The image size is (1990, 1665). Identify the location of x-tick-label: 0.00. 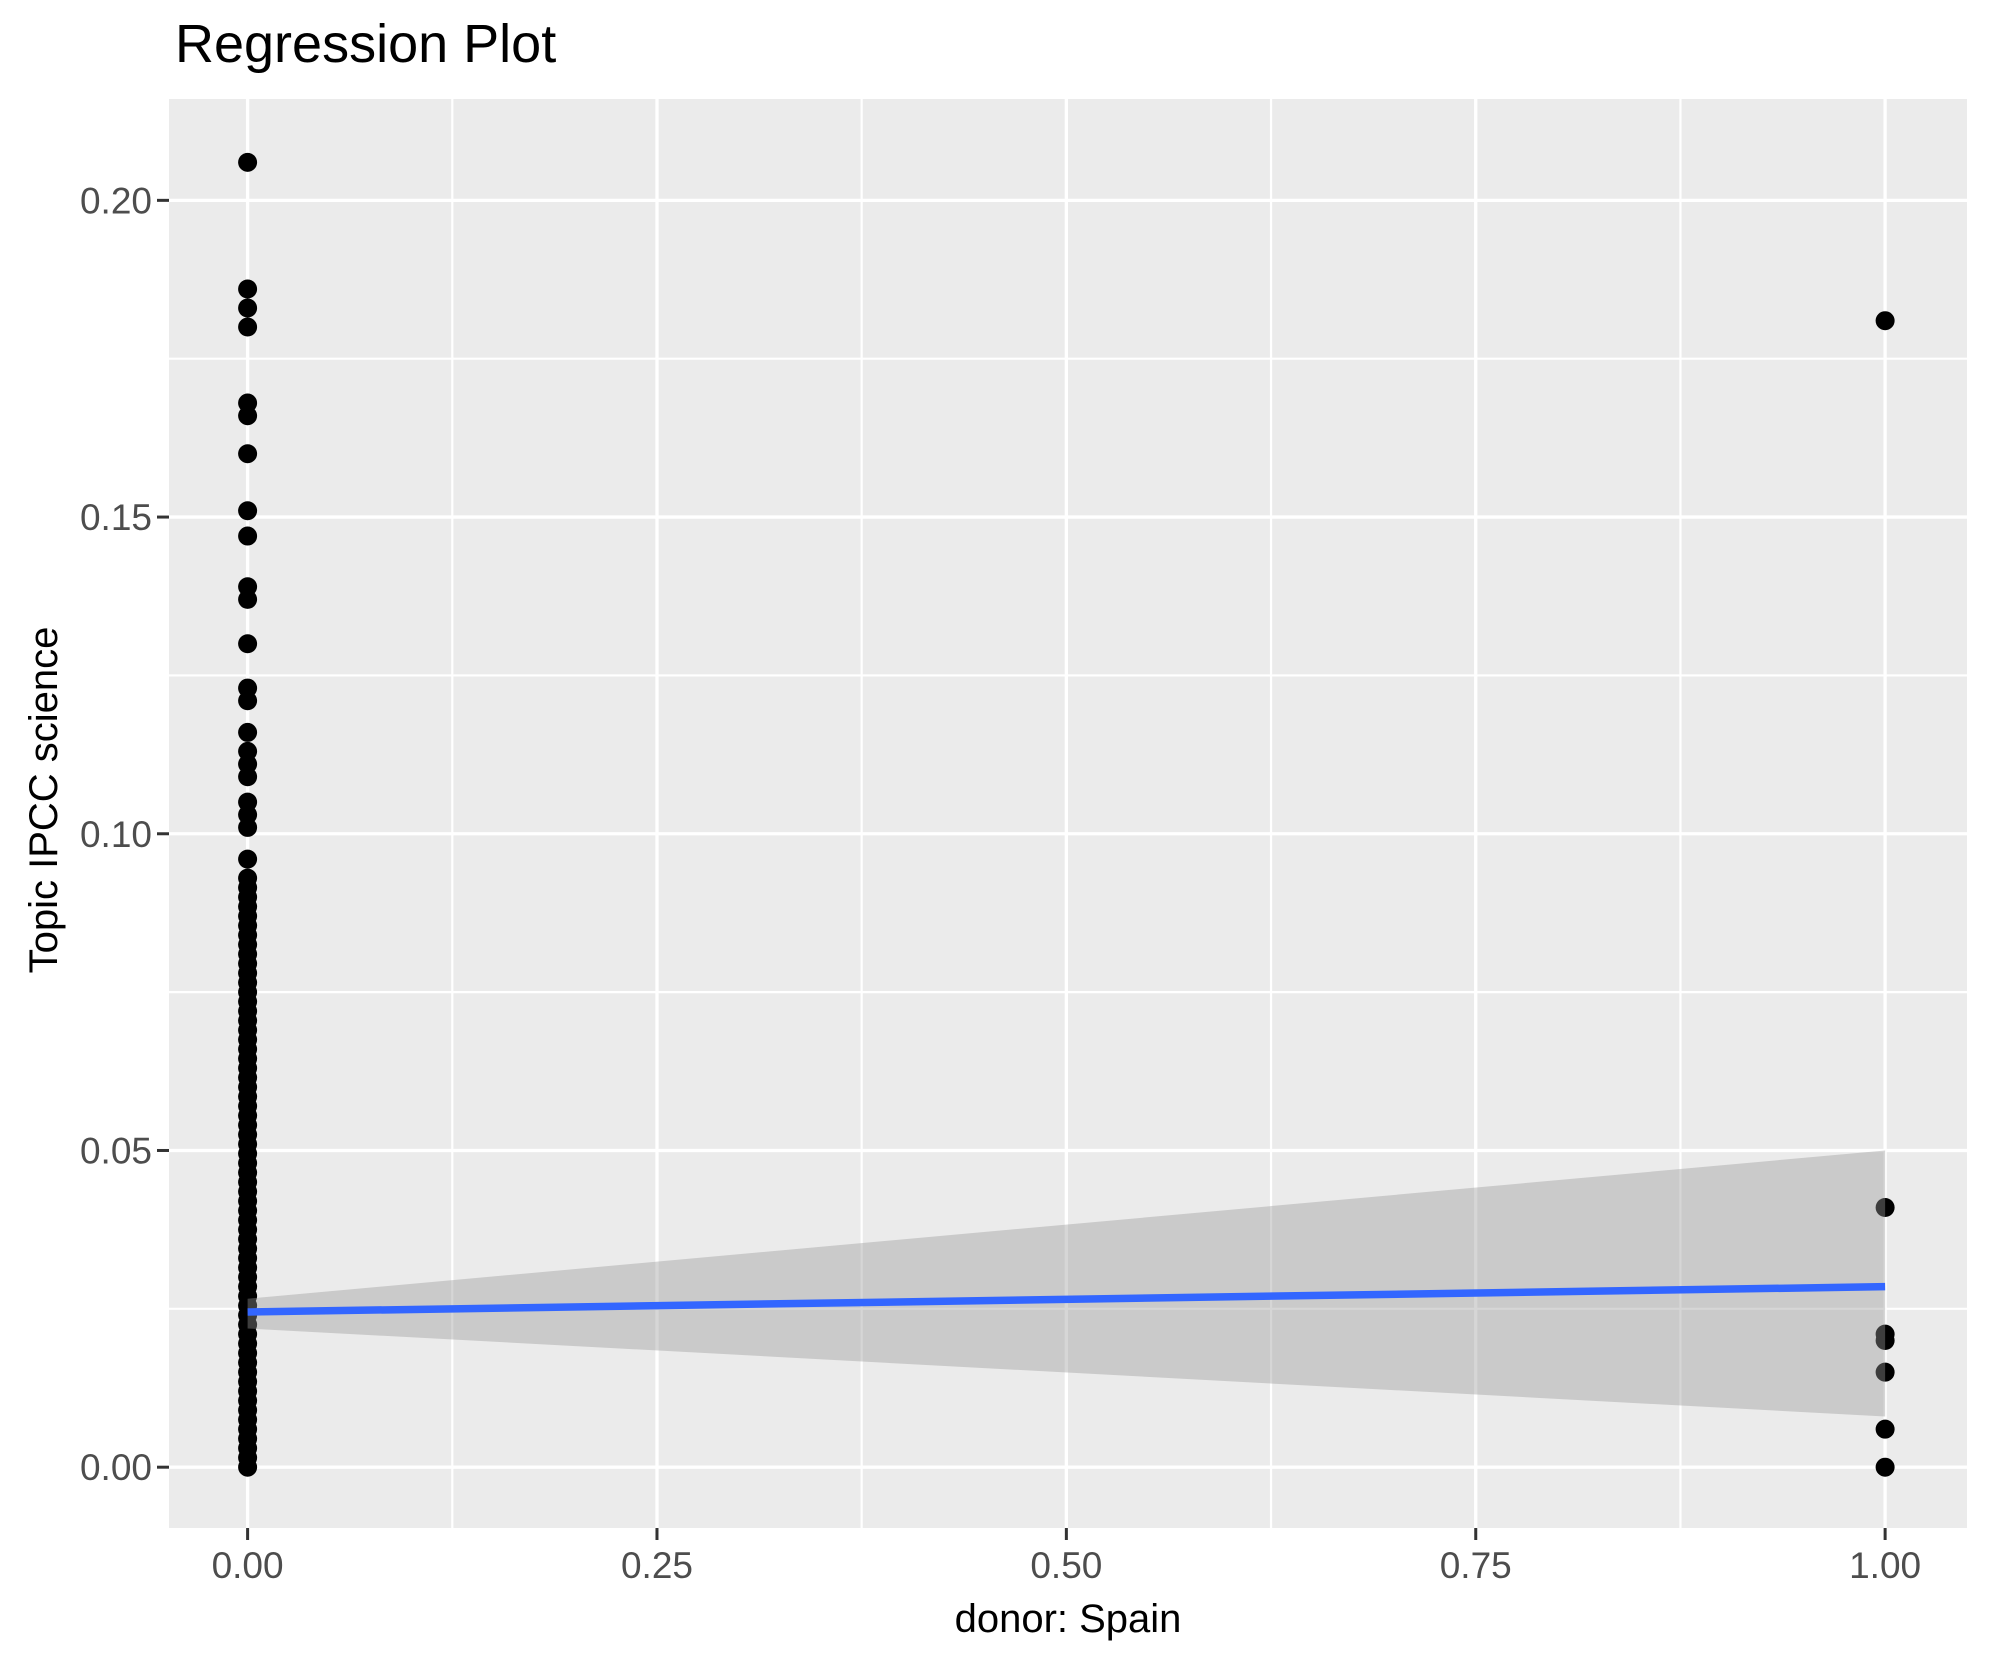
(248, 1565).